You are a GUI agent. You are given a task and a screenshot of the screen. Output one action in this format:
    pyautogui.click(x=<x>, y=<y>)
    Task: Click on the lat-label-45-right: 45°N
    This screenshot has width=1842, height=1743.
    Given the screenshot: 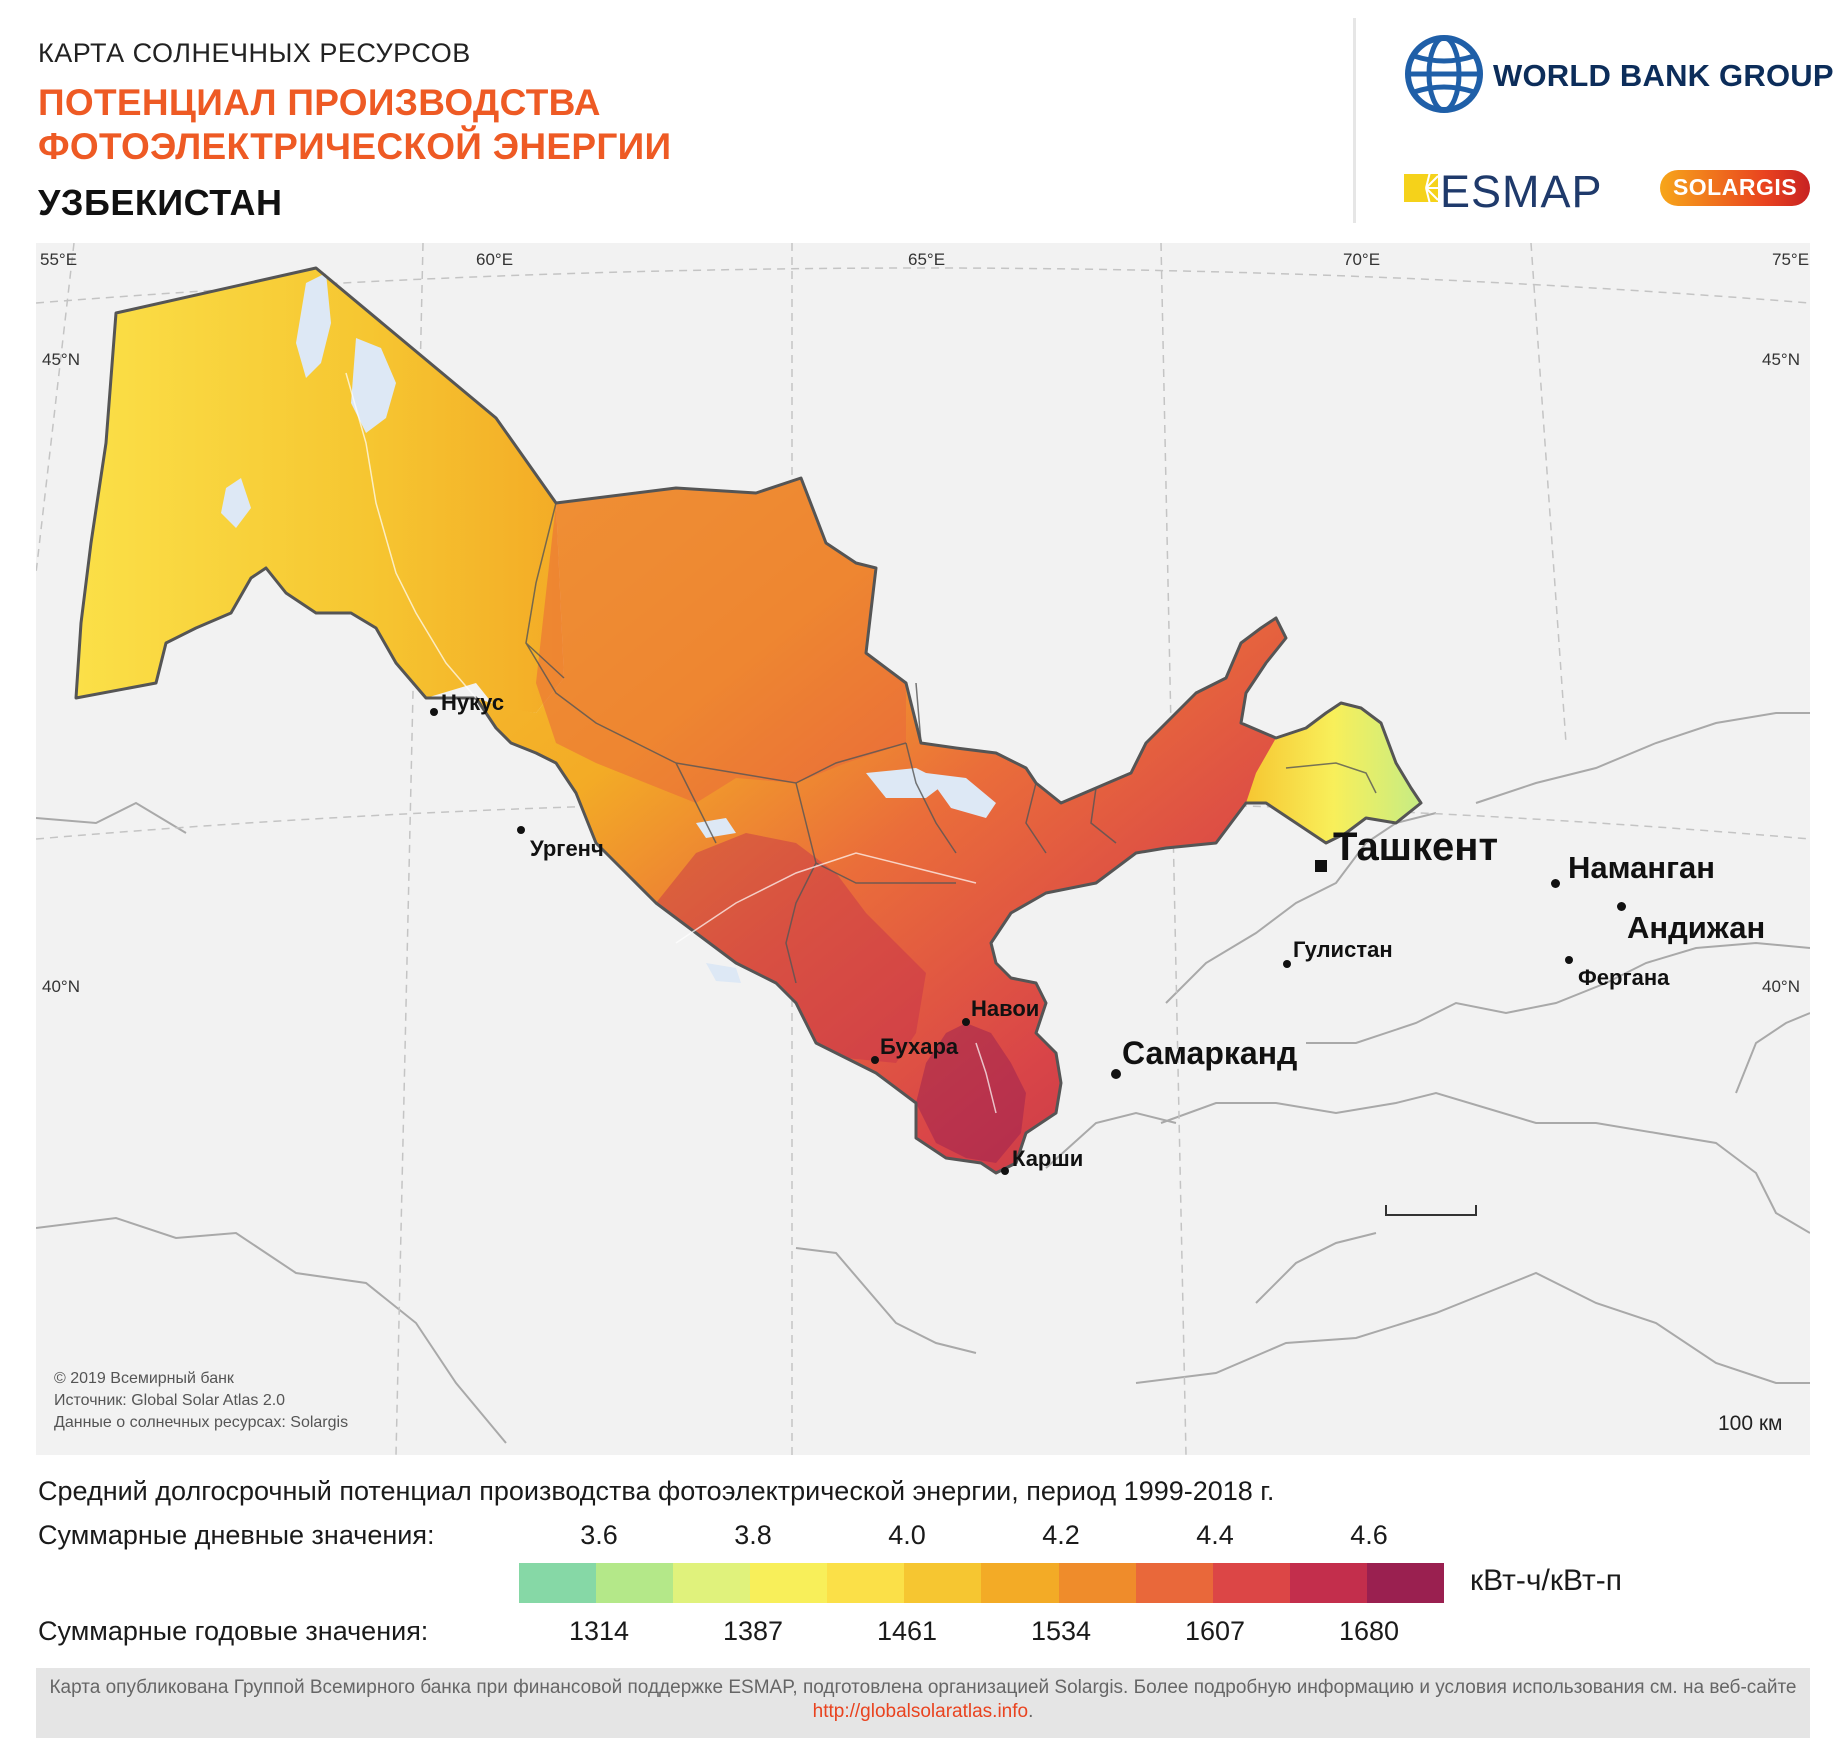 What is the action you would take?
    pyautogui.click(x=1781, y=359)
    